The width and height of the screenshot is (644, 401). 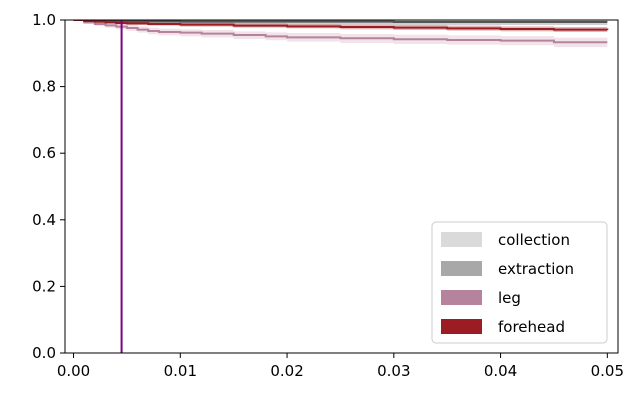 What do you see at coordinates (340, 32) in the screenshot?
I see `series-line-leg` at bounding box center [340, 32].